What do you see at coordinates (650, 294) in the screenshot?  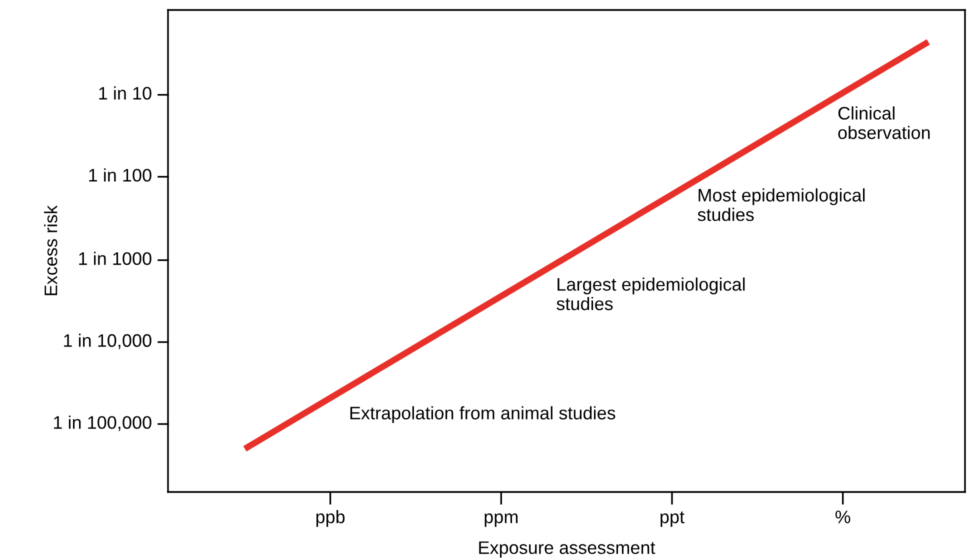 I see `annotation: Largest epidemiological studies` at bounding box center [650, 294].